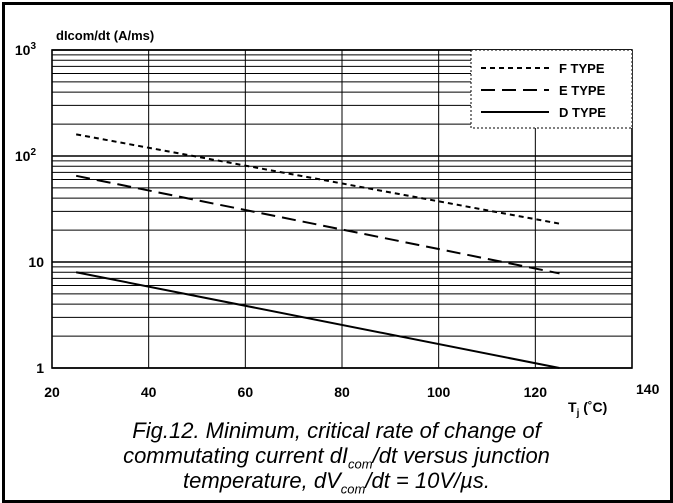  Describe the element at coordinates (26, 49) in the screenshot. I see `y-tick-label: 10³` at that location.